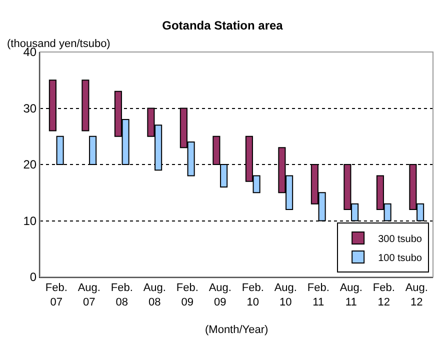 This screenshot has width=445, height=349. I want to click on y-tick-label: 30, so click(30, 108).